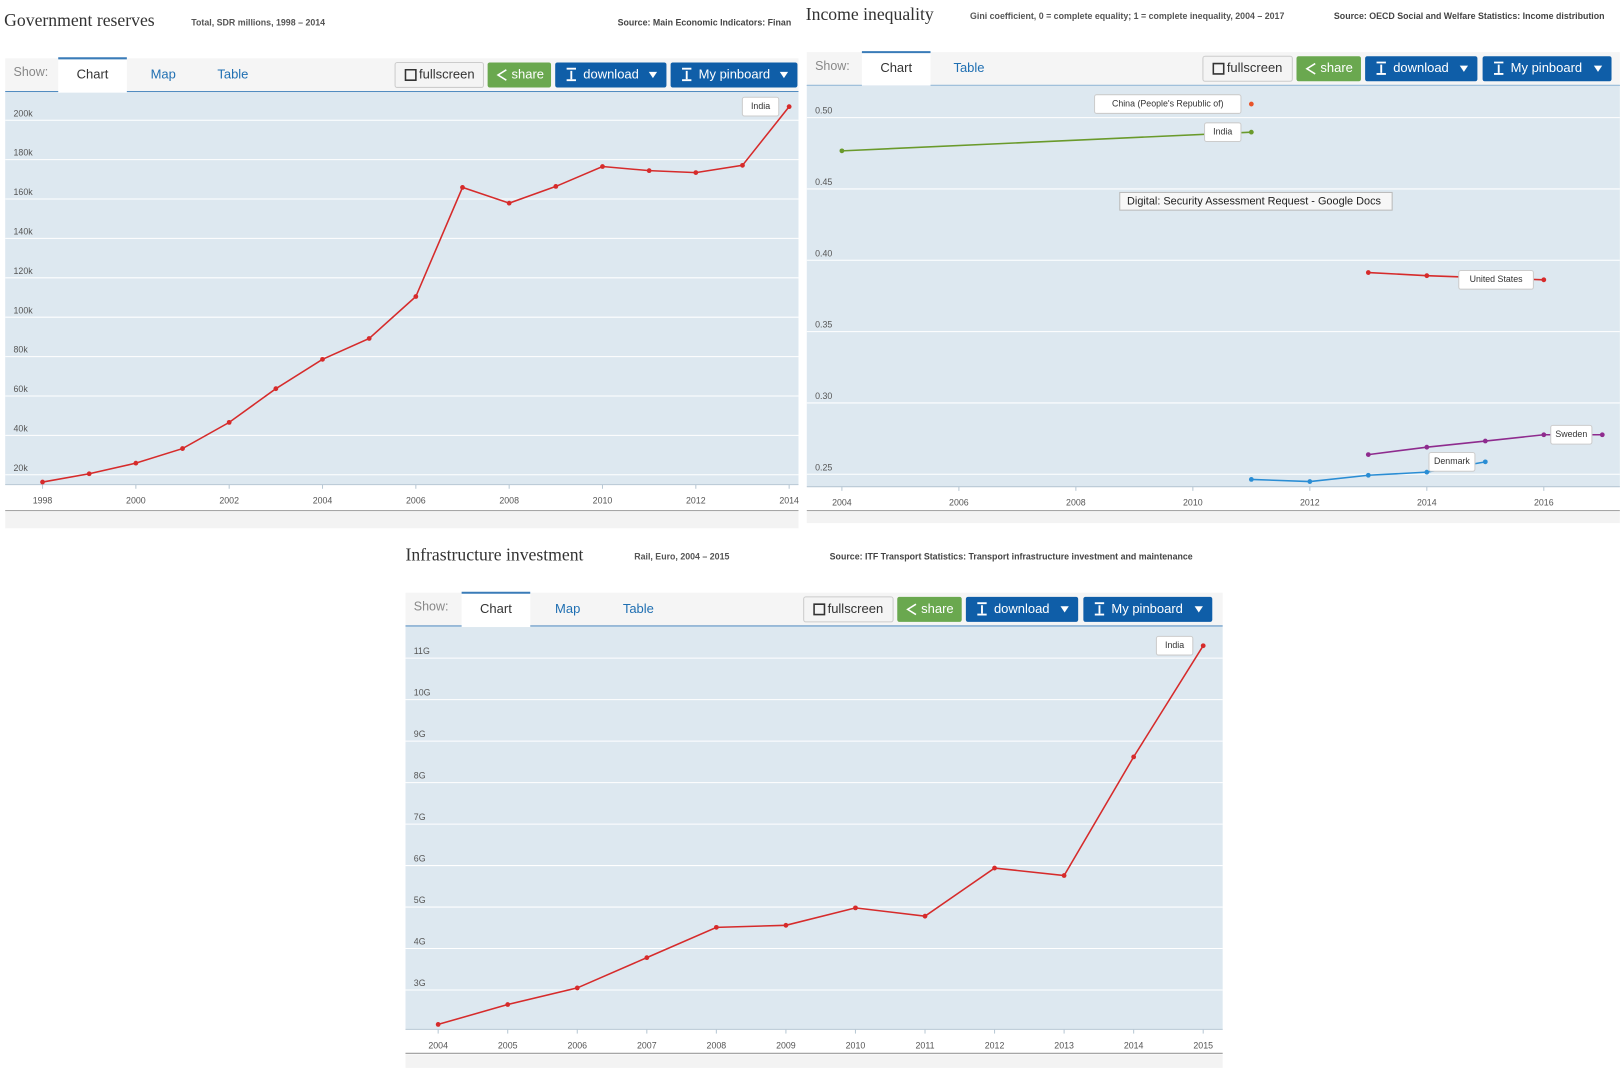 This screenshot has width=1624, height=1068. I want to click on y-tick-label: 160k, so click(24, 192).